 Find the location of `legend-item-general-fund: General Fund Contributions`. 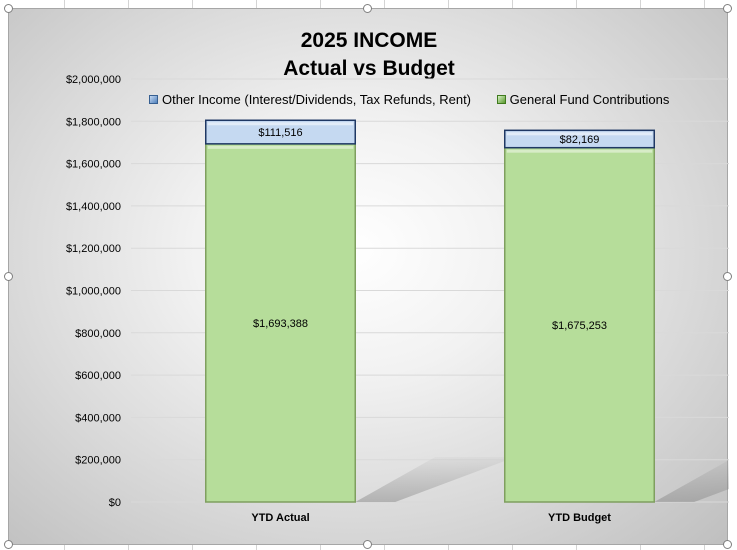

legend-item-general-fund: General Fund Contributions is located at coordinates (583, 99).